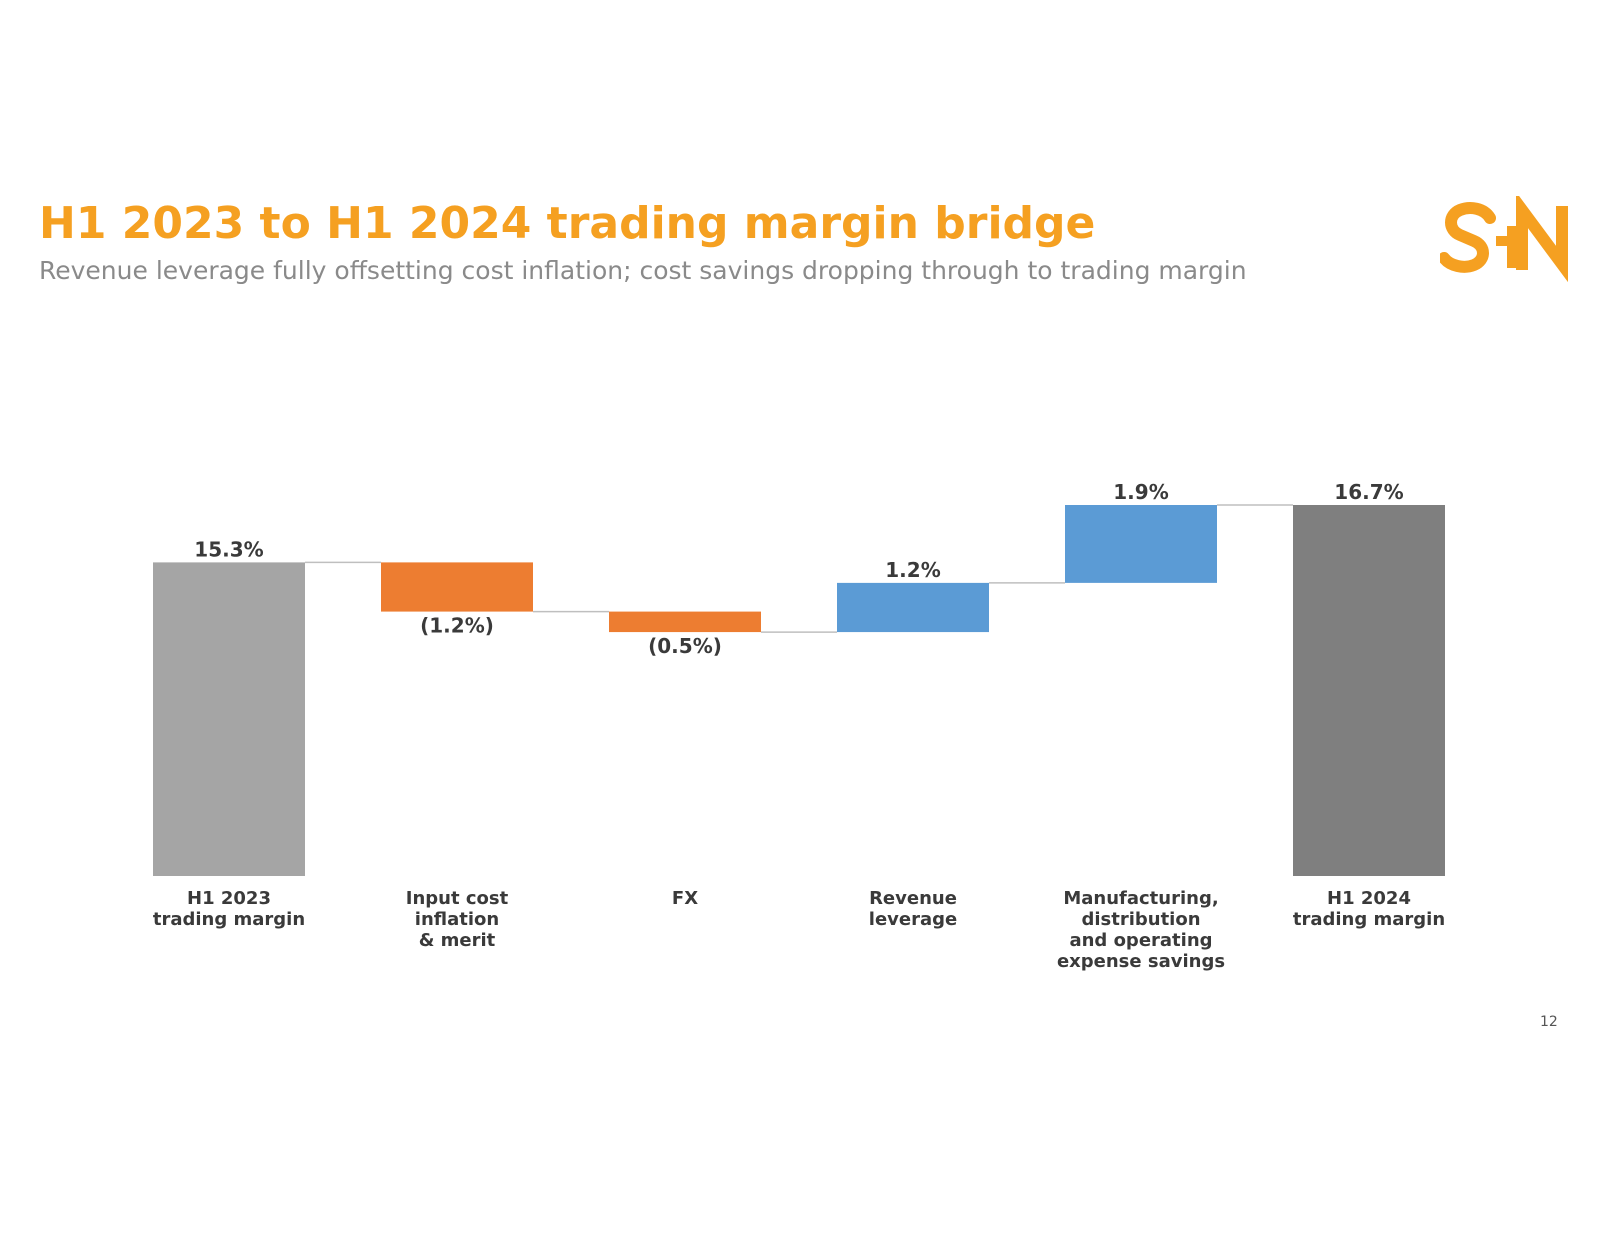 The image size is (1600, 1236). I want to click on category-label: H1 2023 trading margin, so click(229, 909).